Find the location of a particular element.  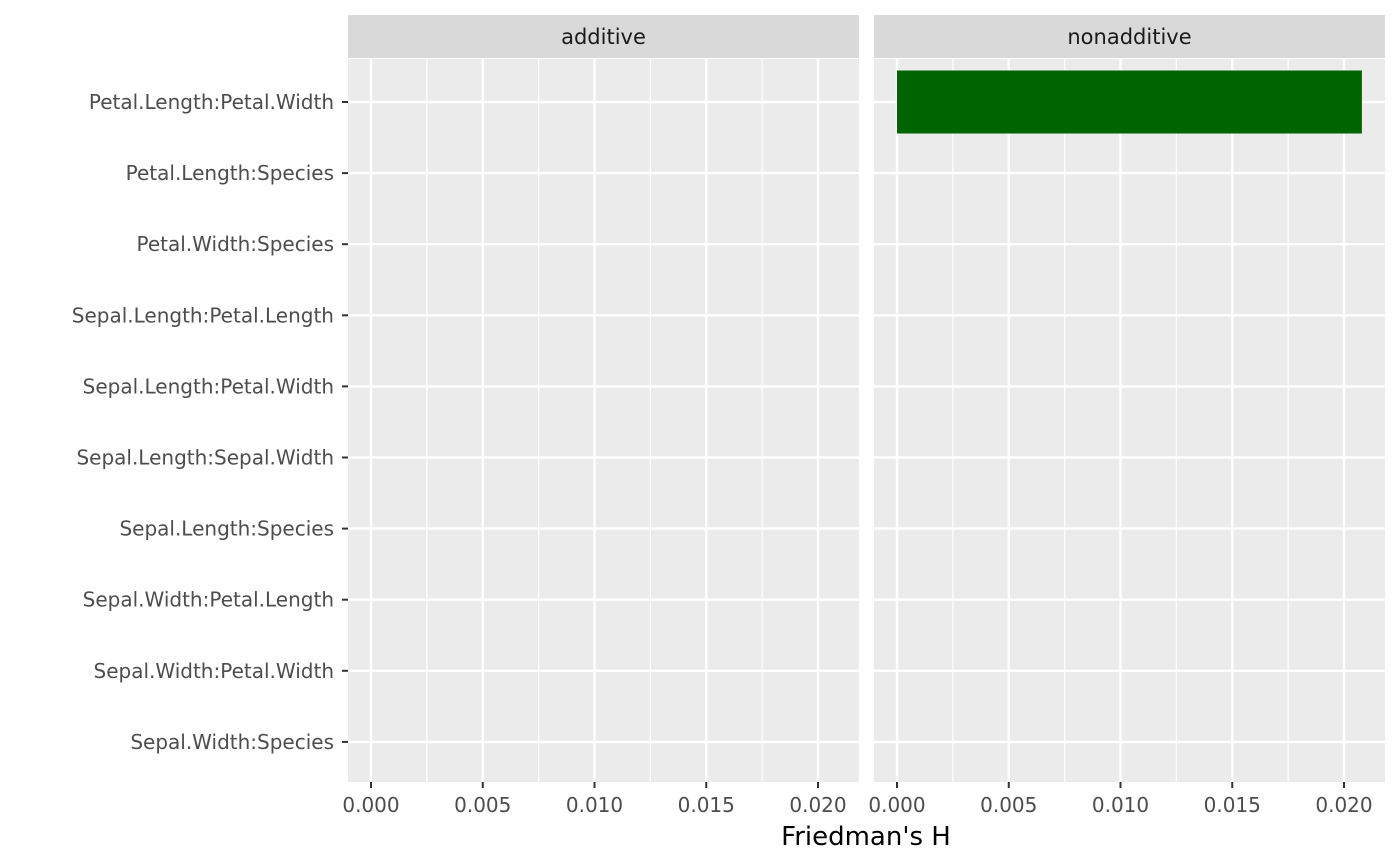

facet-strip-label: nonadditive is located at coordinates (1129, 37).